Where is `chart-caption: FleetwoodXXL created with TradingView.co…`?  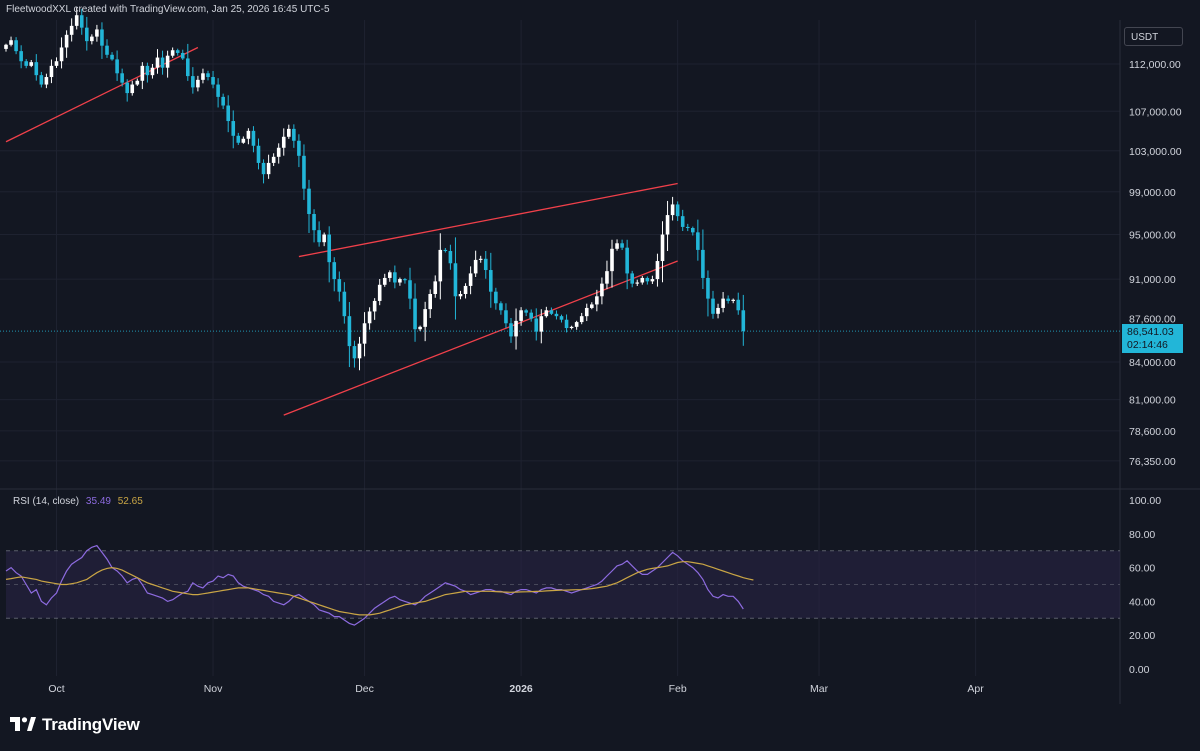
chart-caption: FleetwoodXXL created with TradingView.co… is located at coordinates (168, 9).